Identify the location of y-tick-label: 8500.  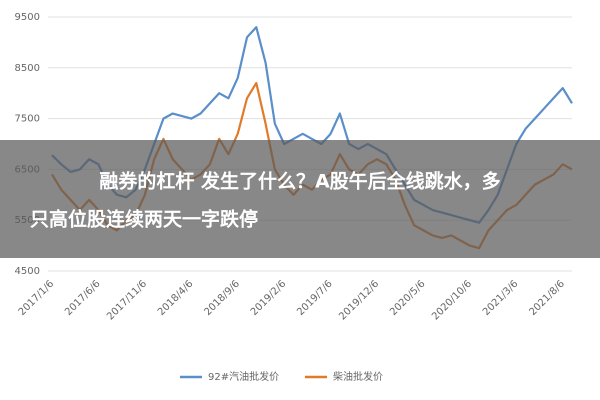
(27, 68).